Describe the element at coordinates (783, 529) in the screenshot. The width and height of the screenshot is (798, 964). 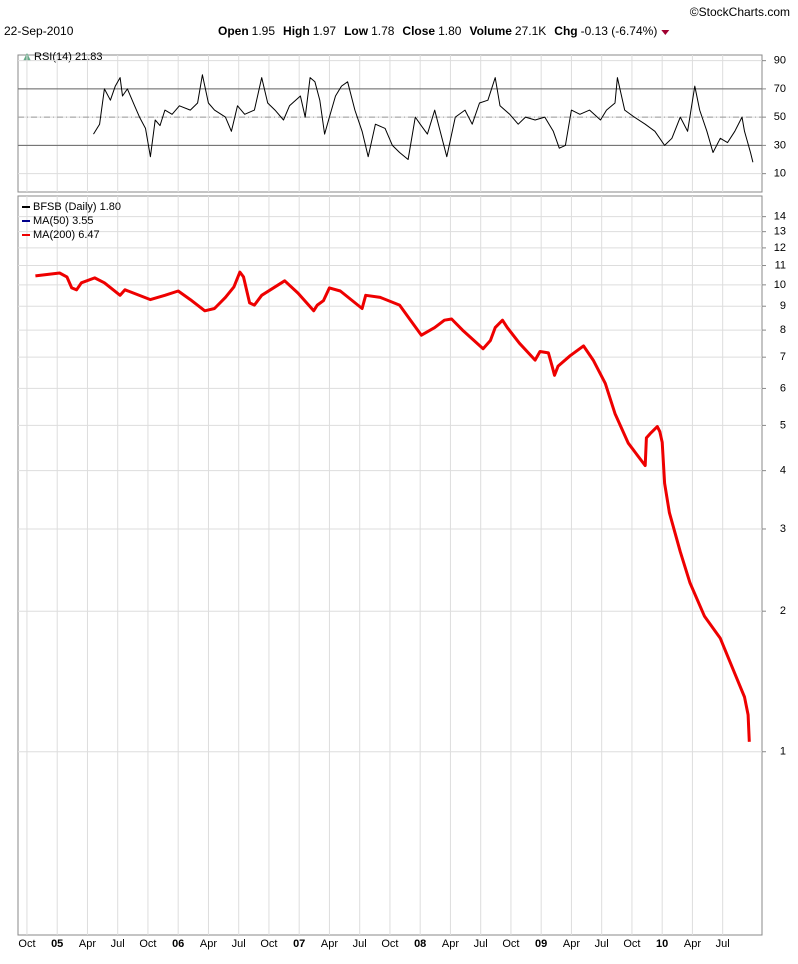
I see `y-tick-label: 3` at that location.